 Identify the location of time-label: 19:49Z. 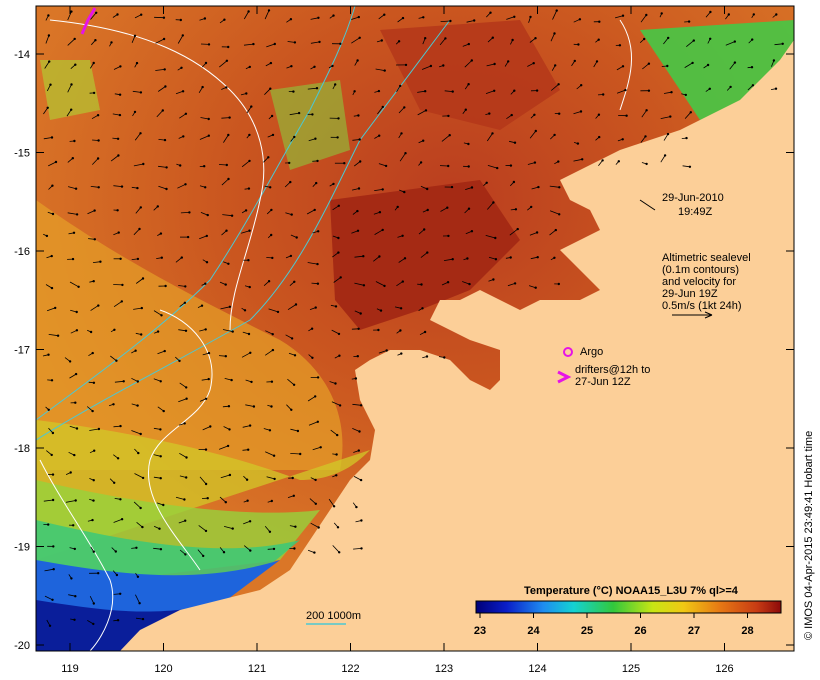
(695, 212).